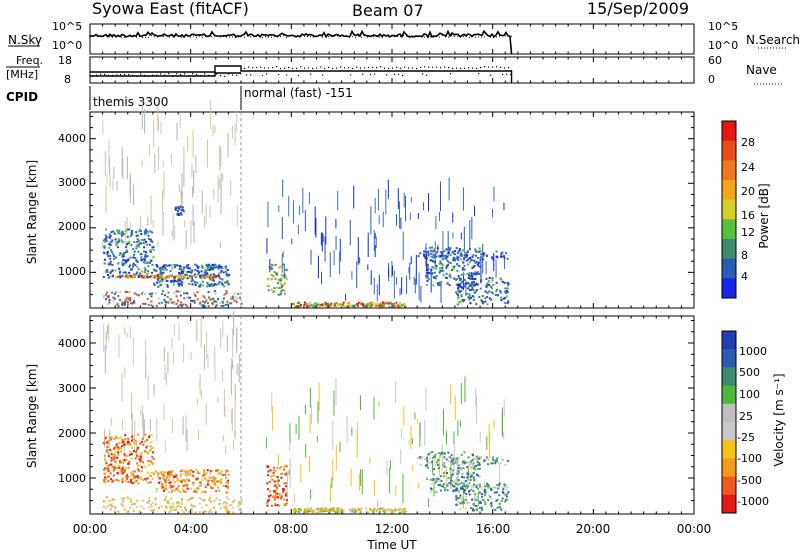 The width and height of the screenshot is (800, 554). Describe the element at coordinates (301, 74) in the screenshot. I see `freq-line` at that location.